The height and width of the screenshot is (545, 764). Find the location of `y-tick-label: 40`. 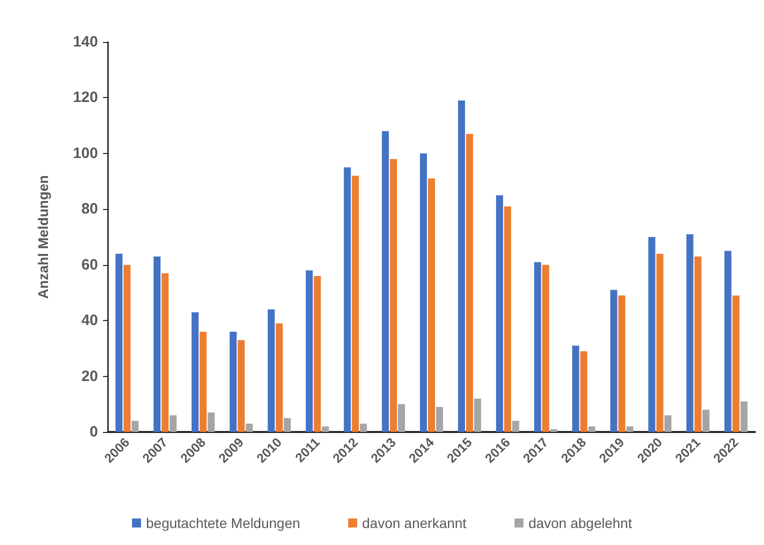

y-tick-label: 40 is located at coordinates (89, 321).